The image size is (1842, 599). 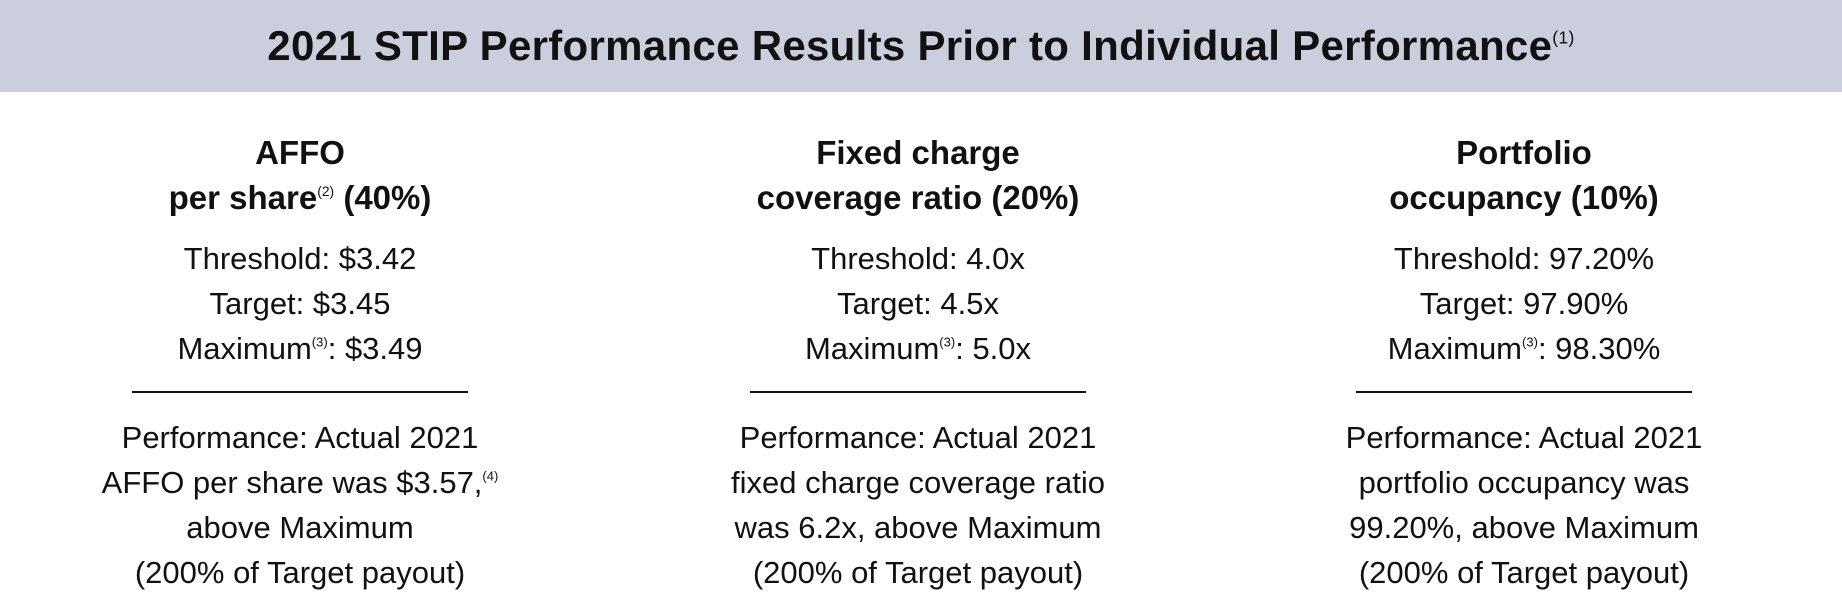 I want to click on text: Threshold: 97.20%, so click(x=1524, y=258).